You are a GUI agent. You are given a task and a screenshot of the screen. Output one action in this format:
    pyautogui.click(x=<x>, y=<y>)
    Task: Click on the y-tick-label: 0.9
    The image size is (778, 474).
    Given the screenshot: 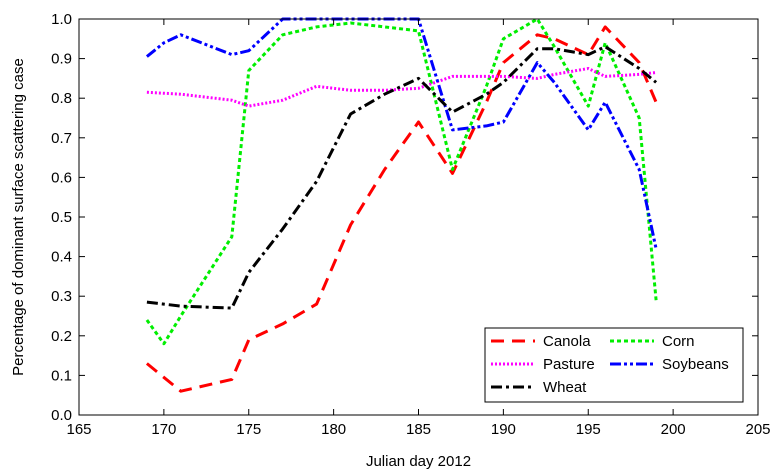 What is the action you would take?
    pyautogui.click(x=61, y=59)
    